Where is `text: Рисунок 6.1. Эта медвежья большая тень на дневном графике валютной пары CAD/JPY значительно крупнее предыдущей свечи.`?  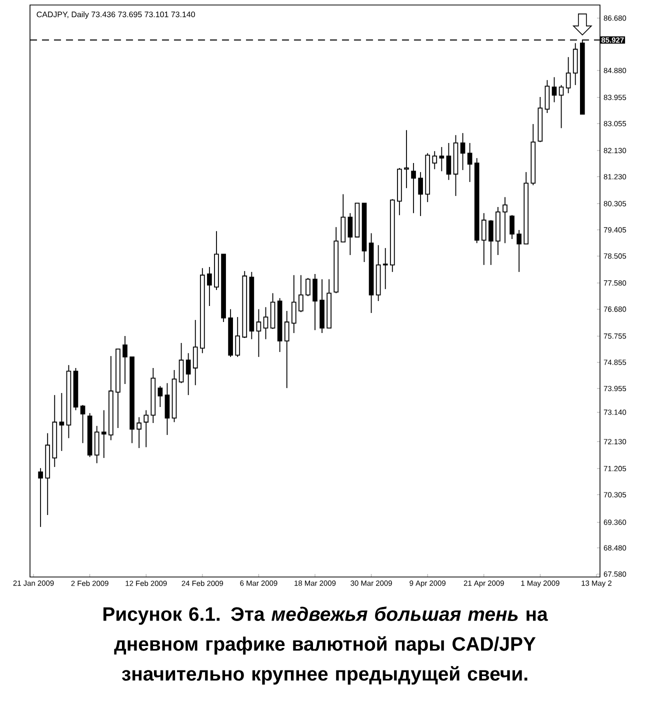
text: Рисунок 6.1. Эта медвежья большая тень на дневном графике валютной пары CAD/JPY значительно крупнее предыдущей свечи. is located at coordinates (325, 645).